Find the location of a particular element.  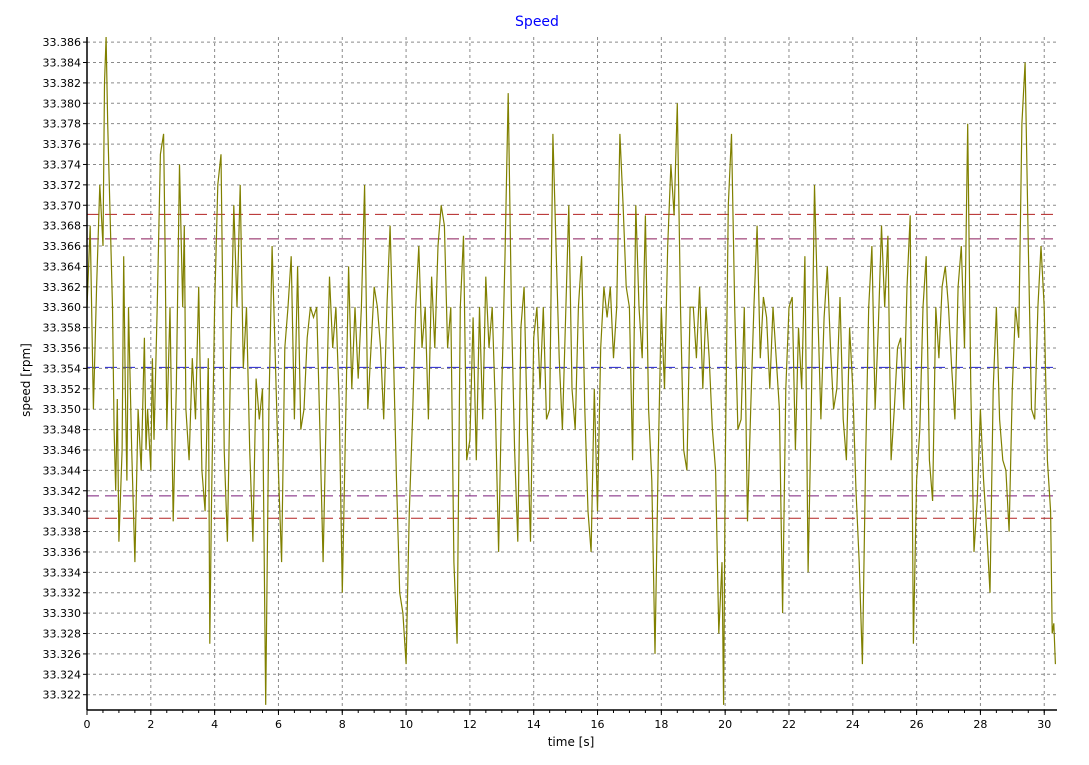

y-tick-label: 33.340 is located at coordinates (62, 511).